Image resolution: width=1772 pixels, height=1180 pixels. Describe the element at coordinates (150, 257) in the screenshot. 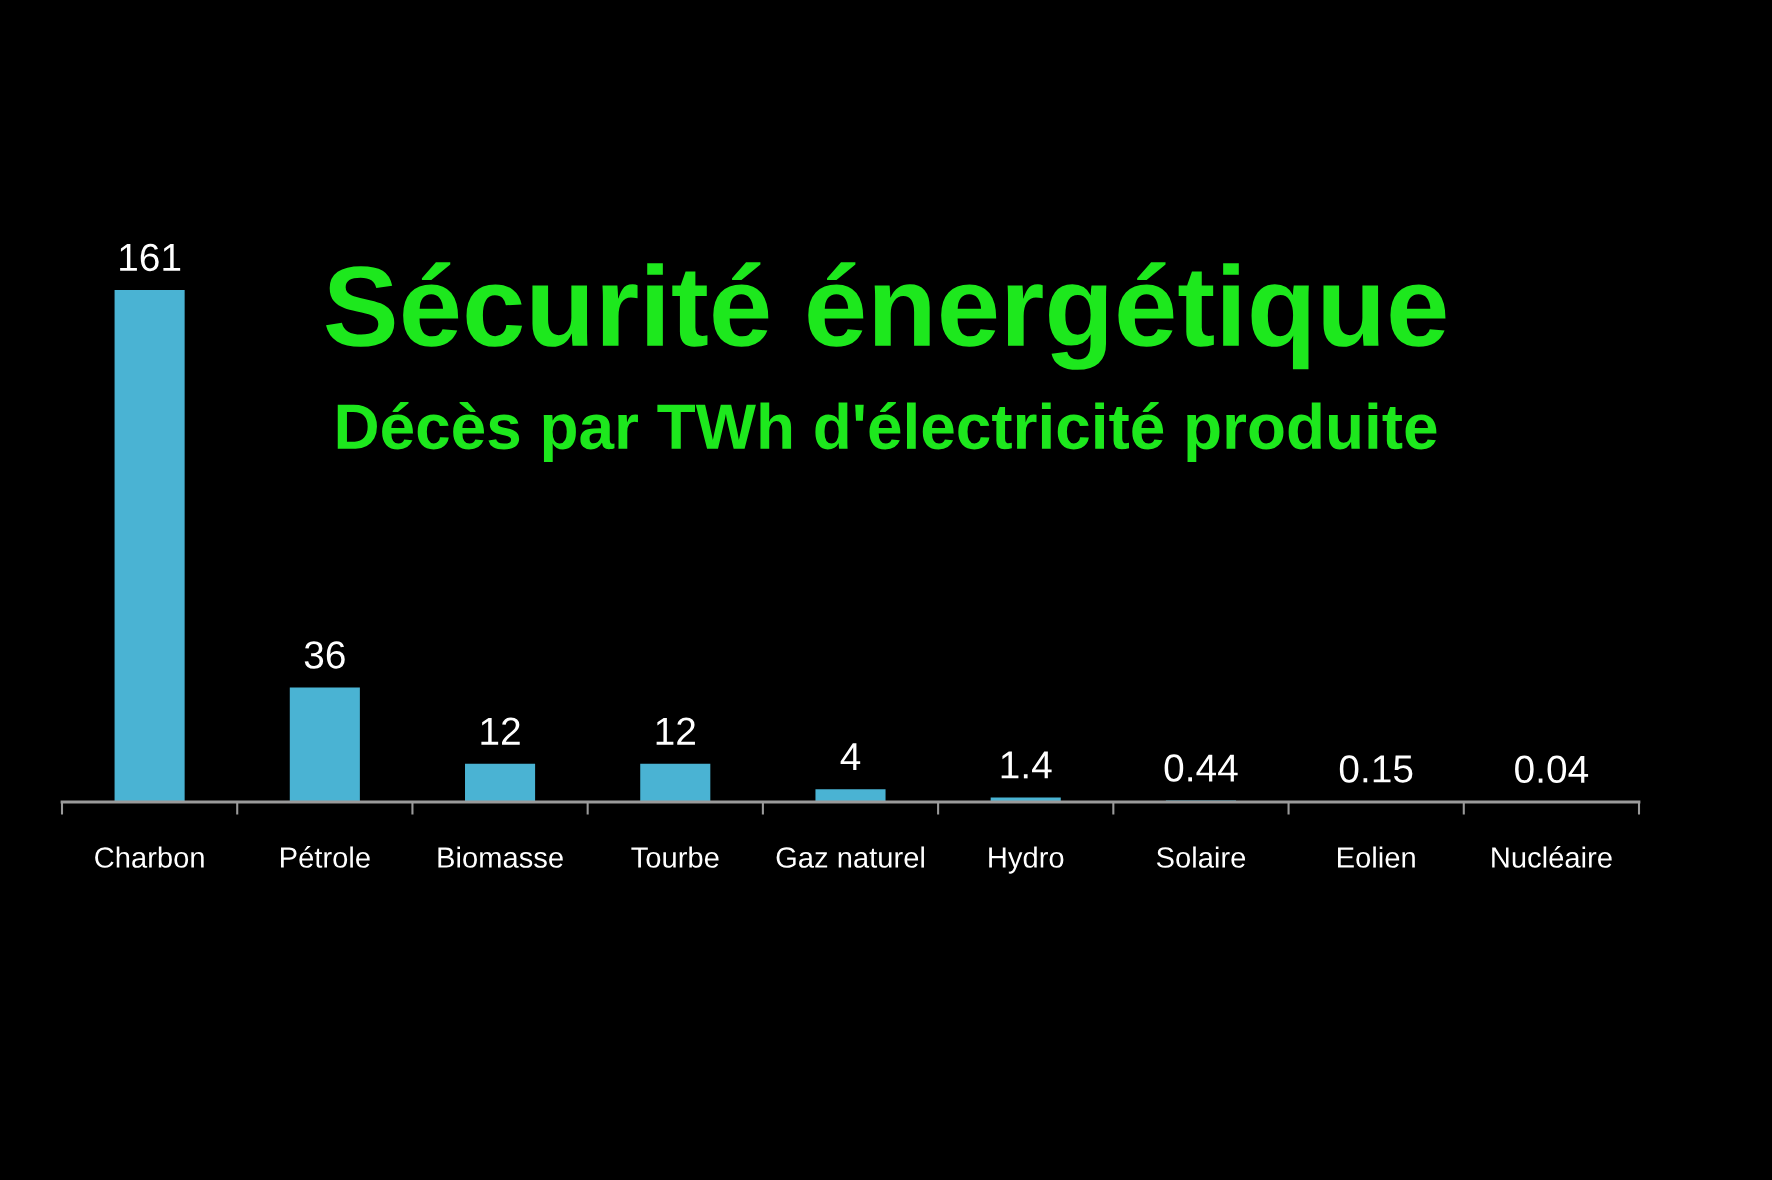

I see `data-label: 161` at that location.